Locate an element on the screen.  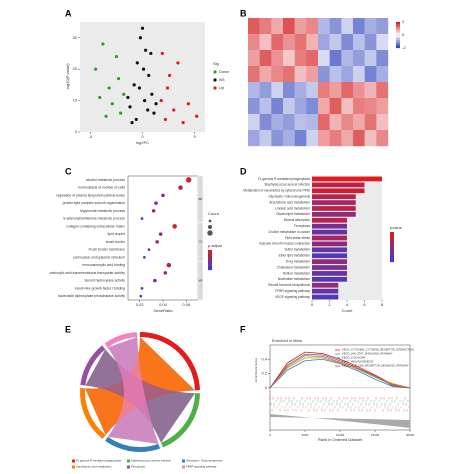
legend-label: Arachidonic acid metabolism is located at coordinates (94, 467).